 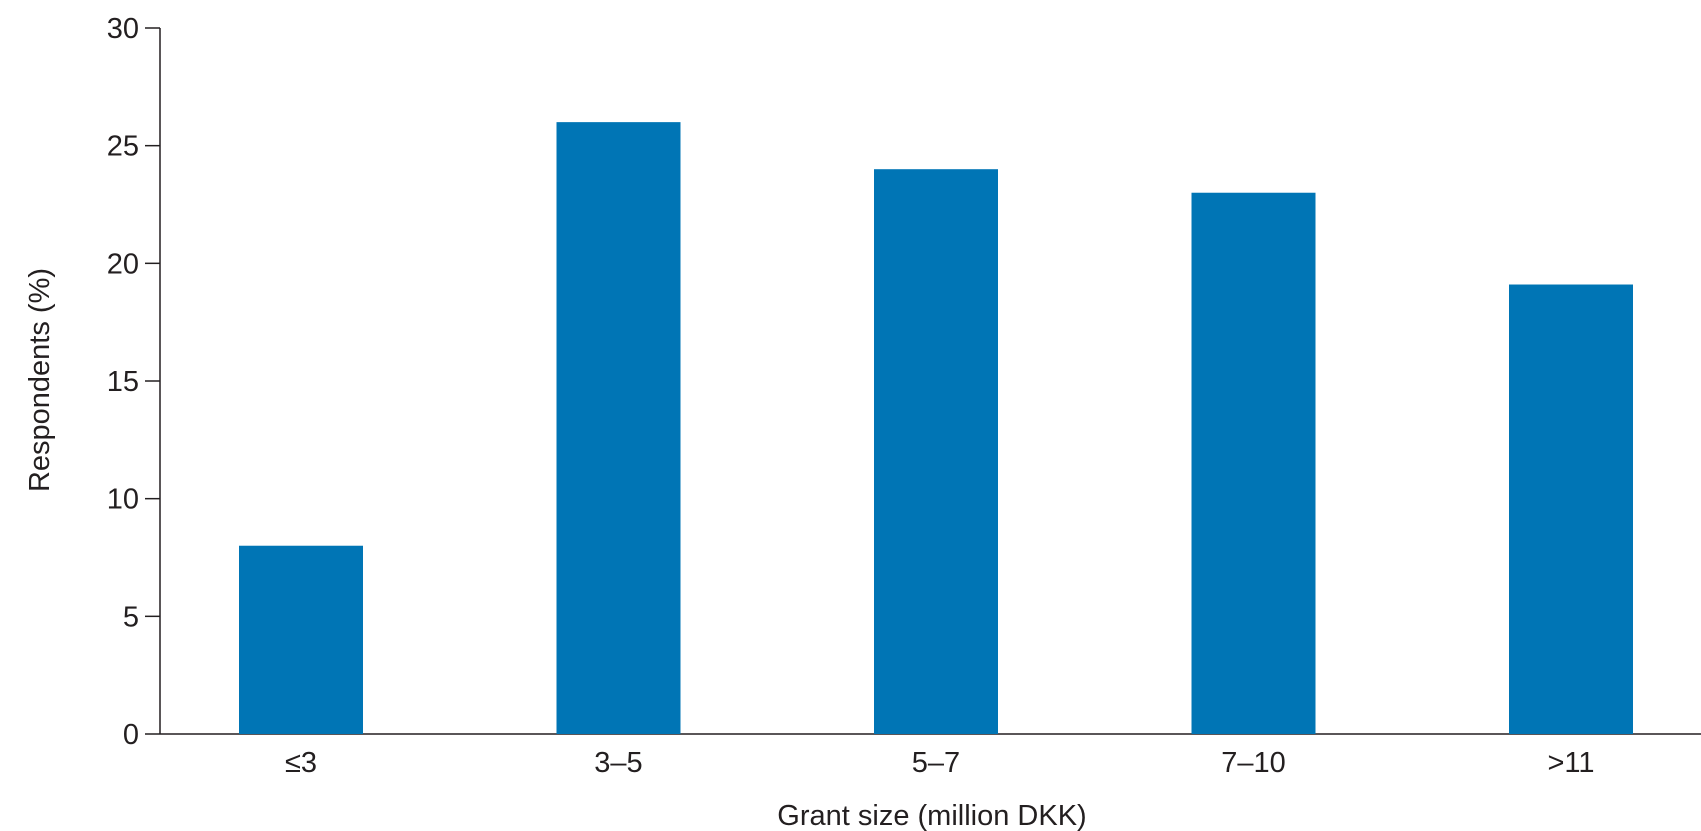 What do you see at coordinates (123, 382) in the screenshot?
I see `y-tick-label: 15` at bounding box center [123, 382].